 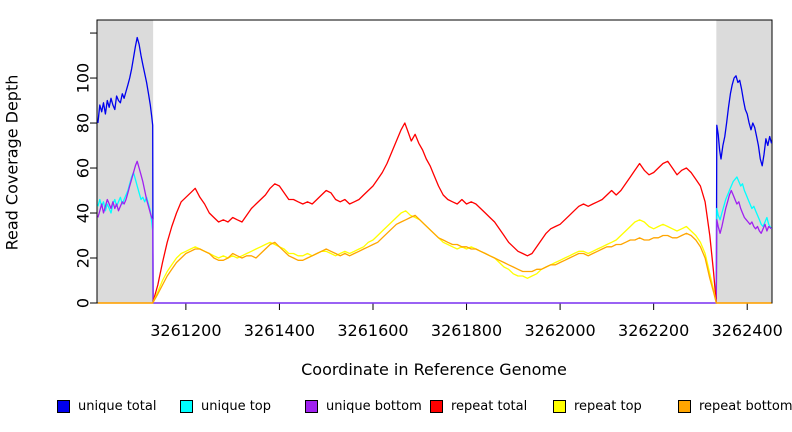 What do you see at coordinates (608, 406) in the screenshot?
I see `legend-label: repeat top` at bounding box center [608, 406].